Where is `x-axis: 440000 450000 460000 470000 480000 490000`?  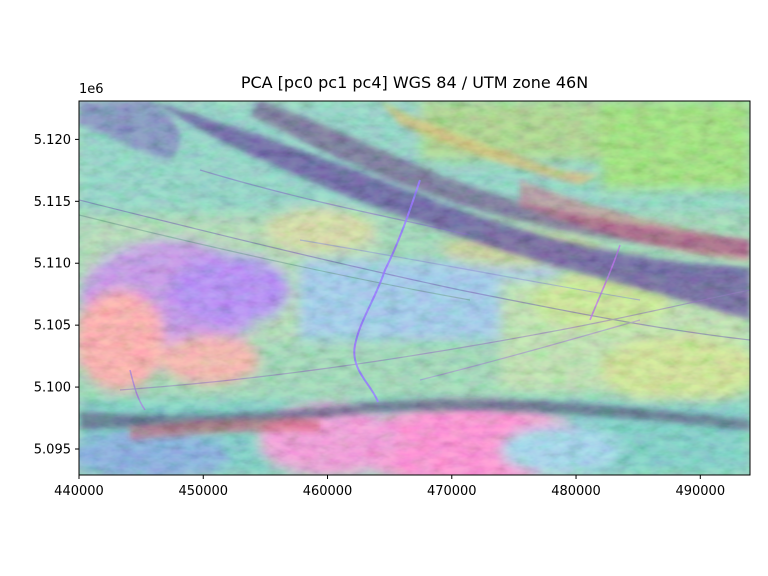
x-axis: 440000 450000 460000 470000 480000 490000 is located at coordinates (389, 487).